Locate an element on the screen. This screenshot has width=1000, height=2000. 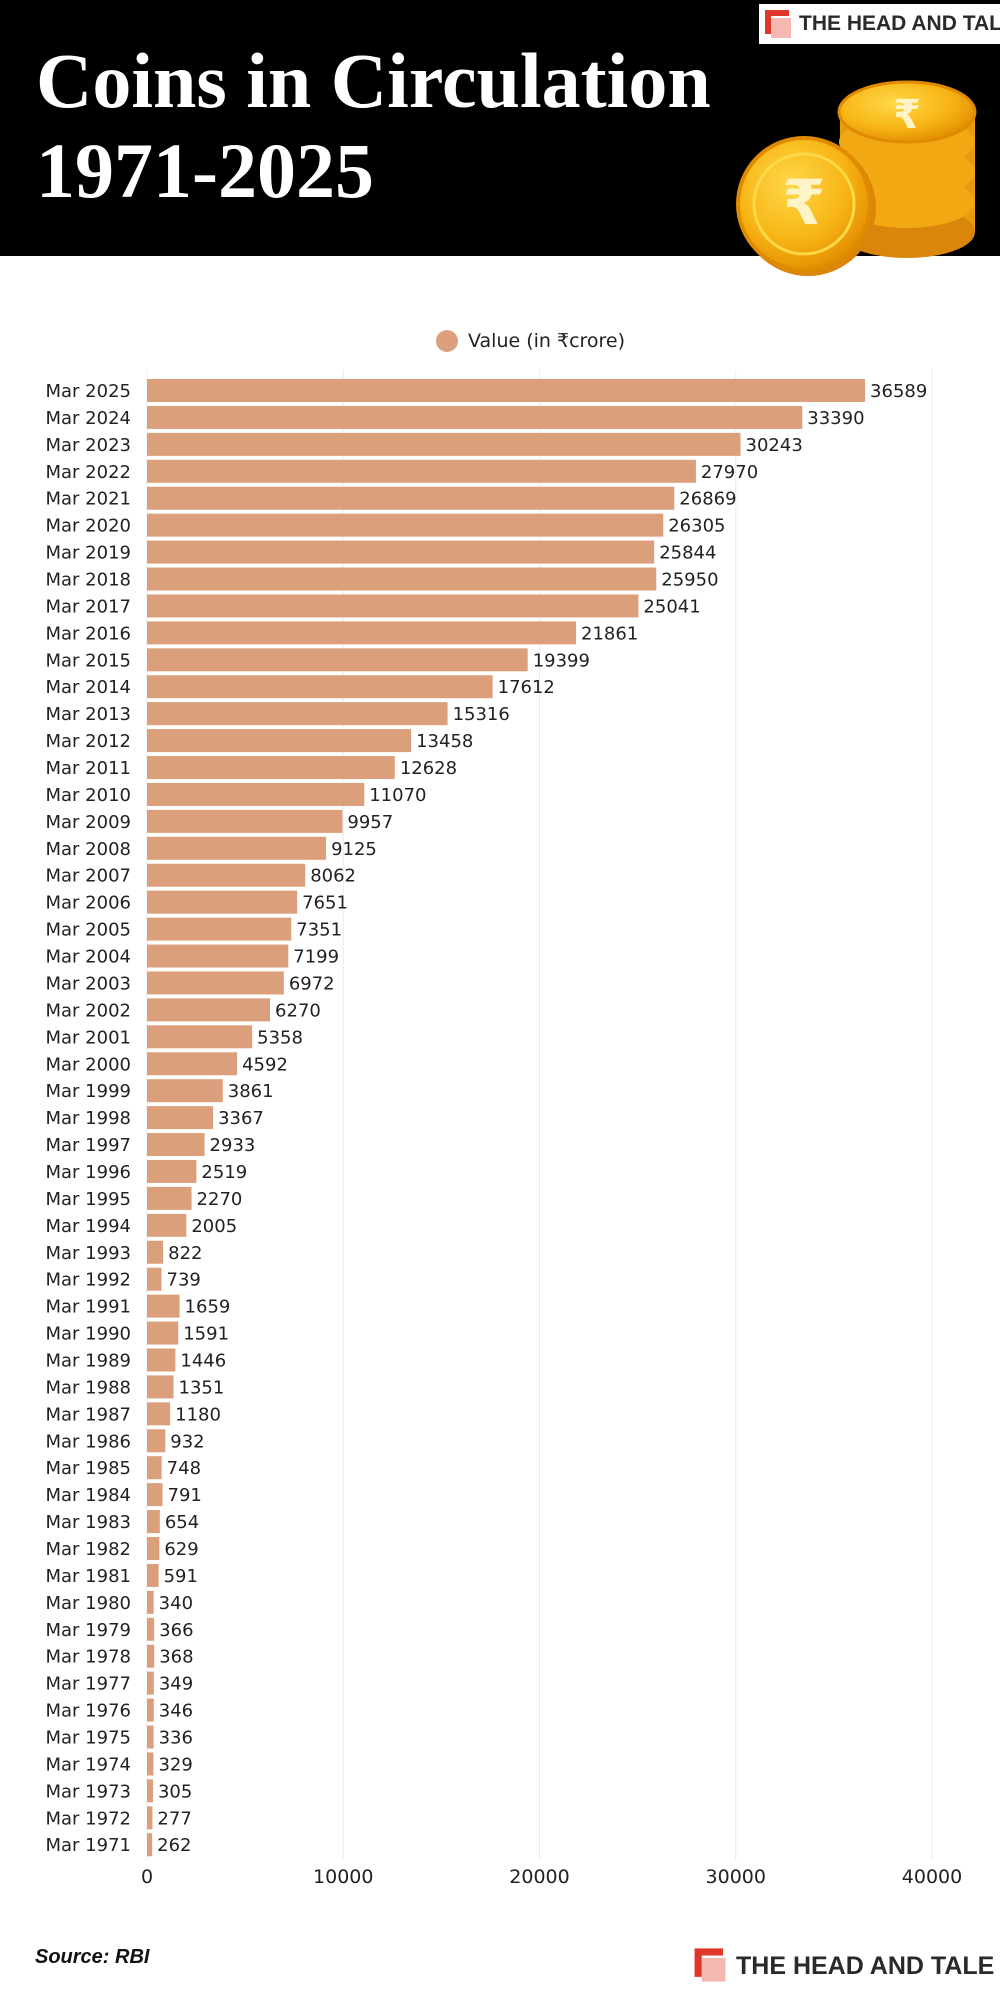
value-label: 6270 is located at coordinates (298, 1010).